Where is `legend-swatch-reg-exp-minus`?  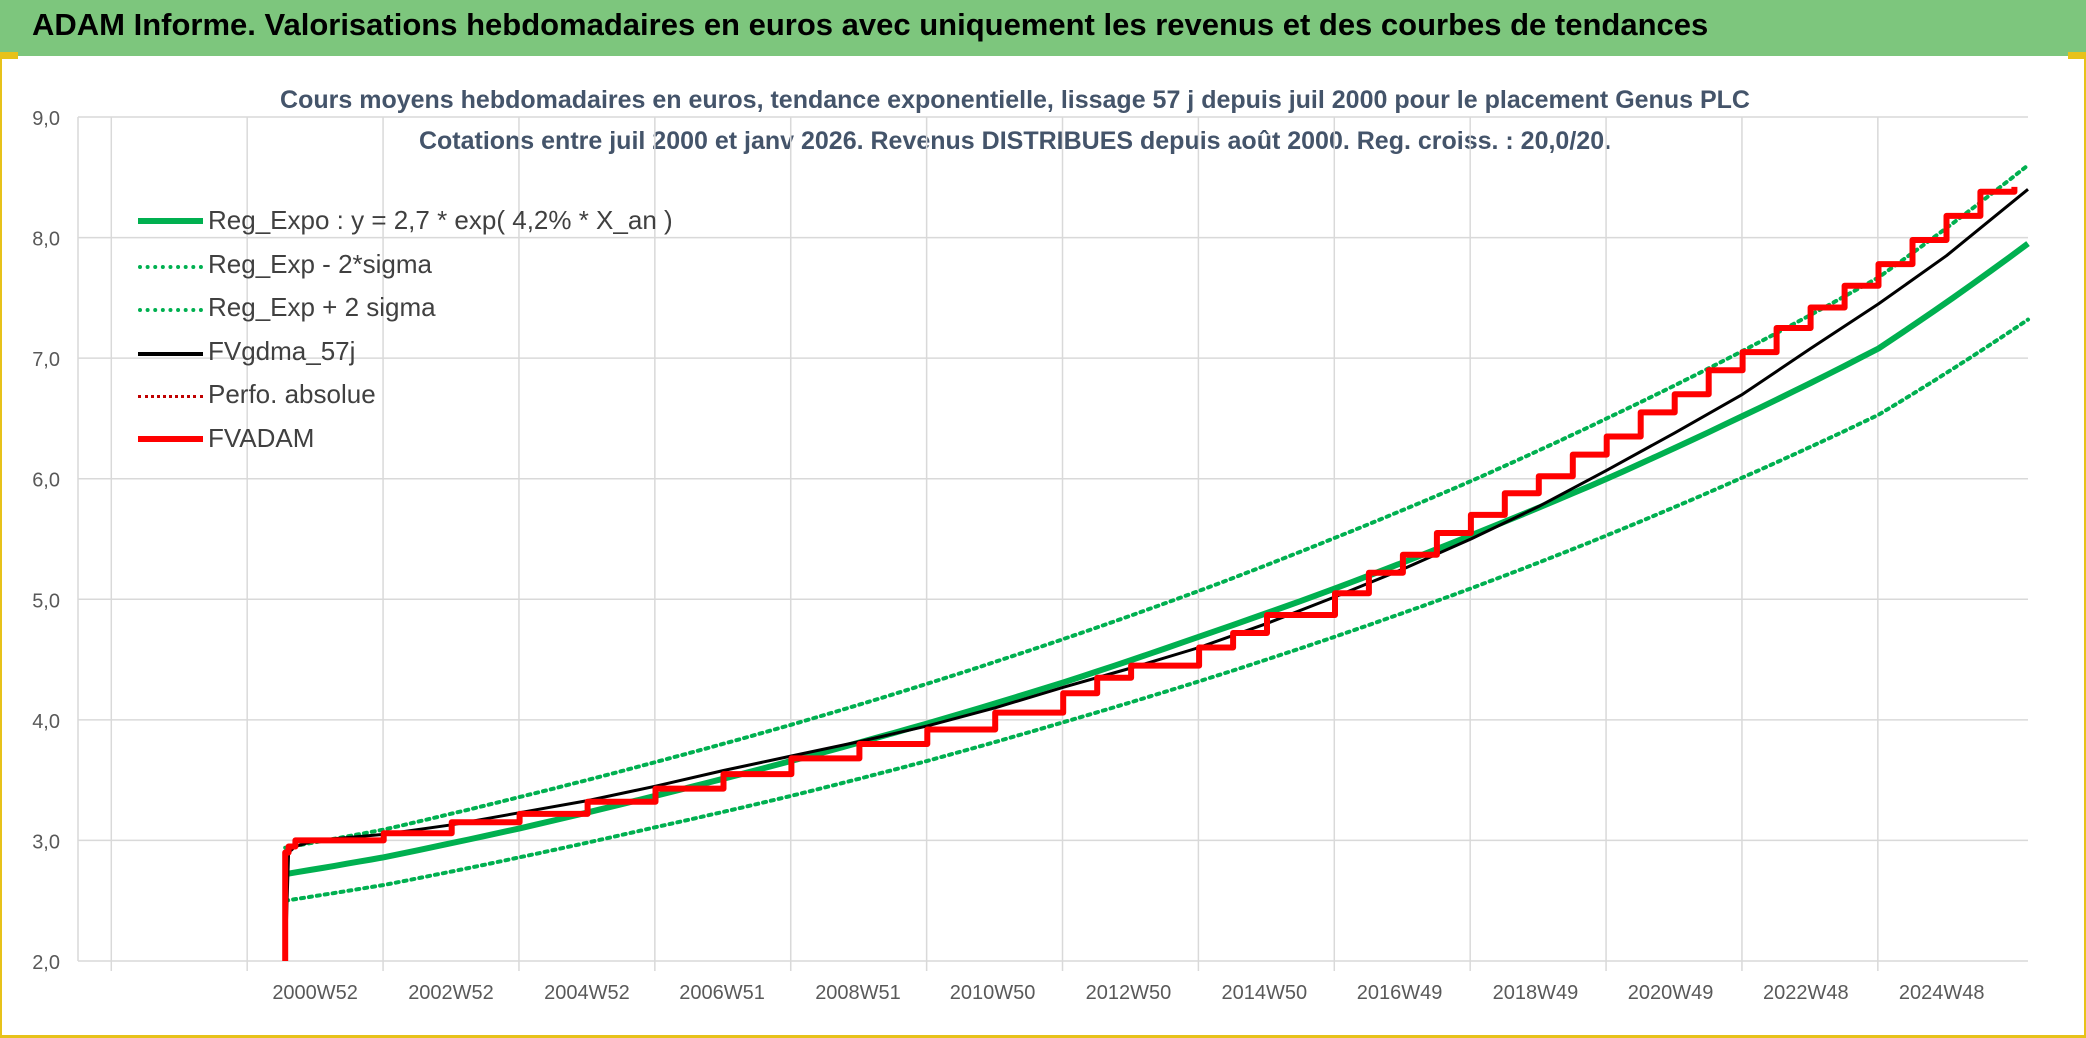 legend-swatch-reg-exp-minus is located at coordinates (170, 266).